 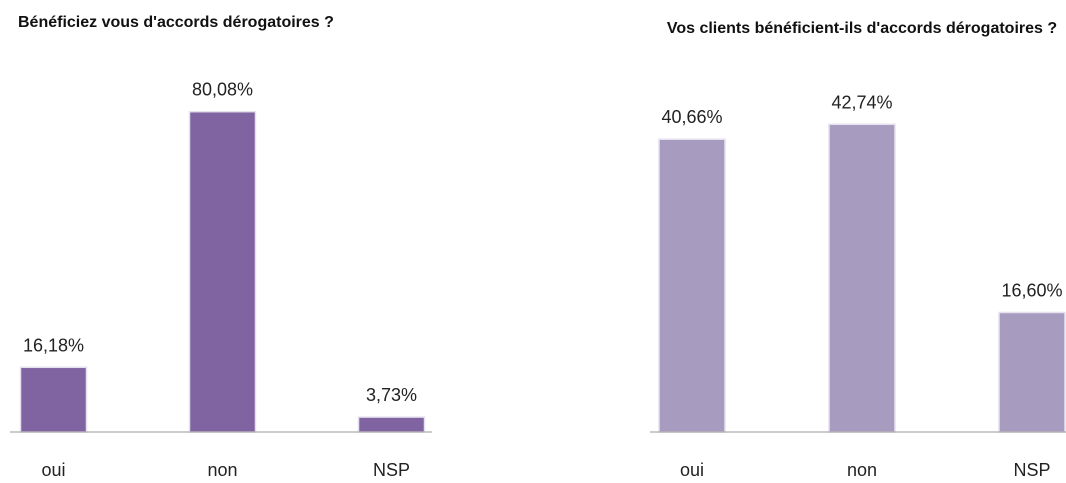 What do you see at coordinates (861, 102) in the screenshot?
I see `value-label: 42,74%` at bounding box center [861, 102].